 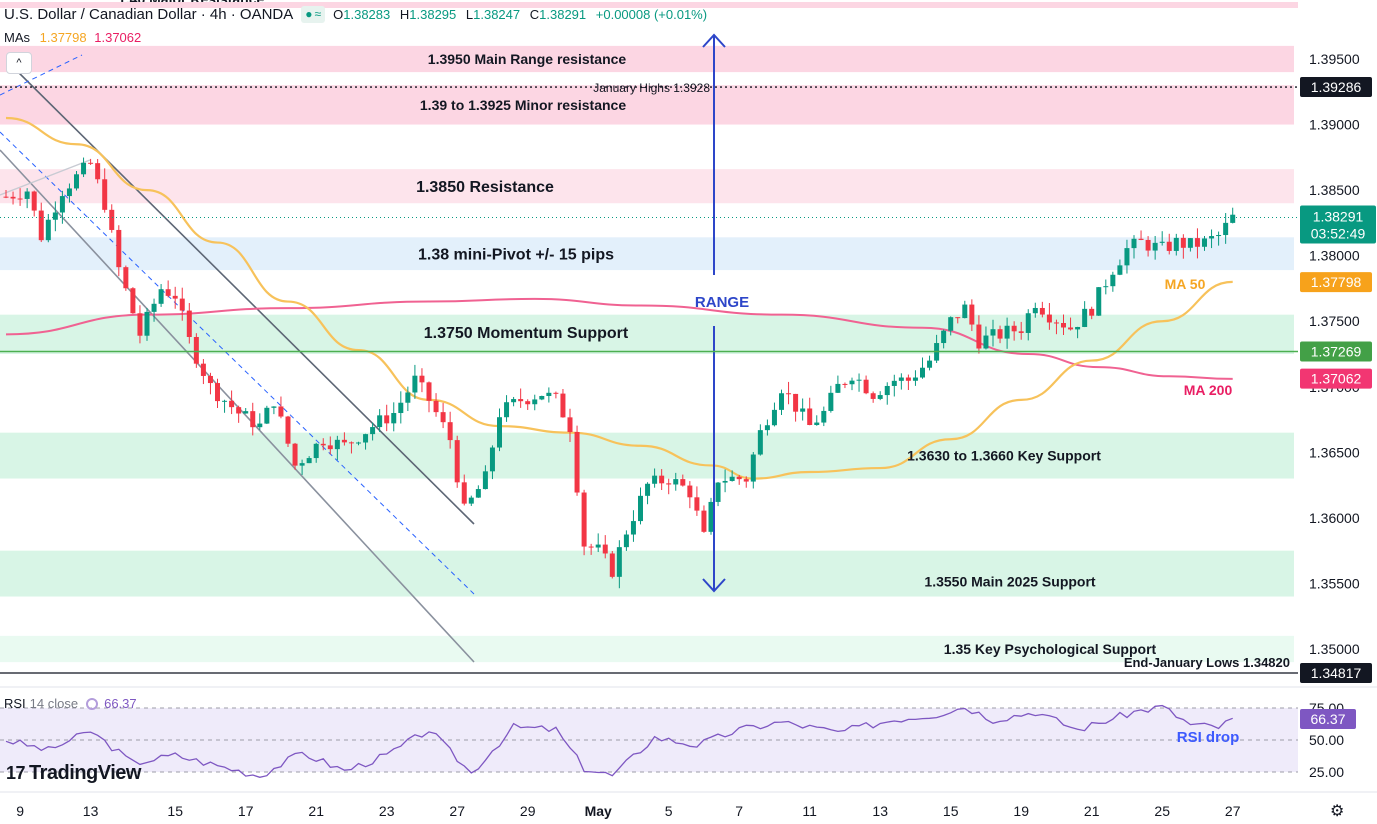 What do you see at coordinates (15, 703) in the screenshot?
I see `rsi-label: RSI` at bounding box center [15, 703].